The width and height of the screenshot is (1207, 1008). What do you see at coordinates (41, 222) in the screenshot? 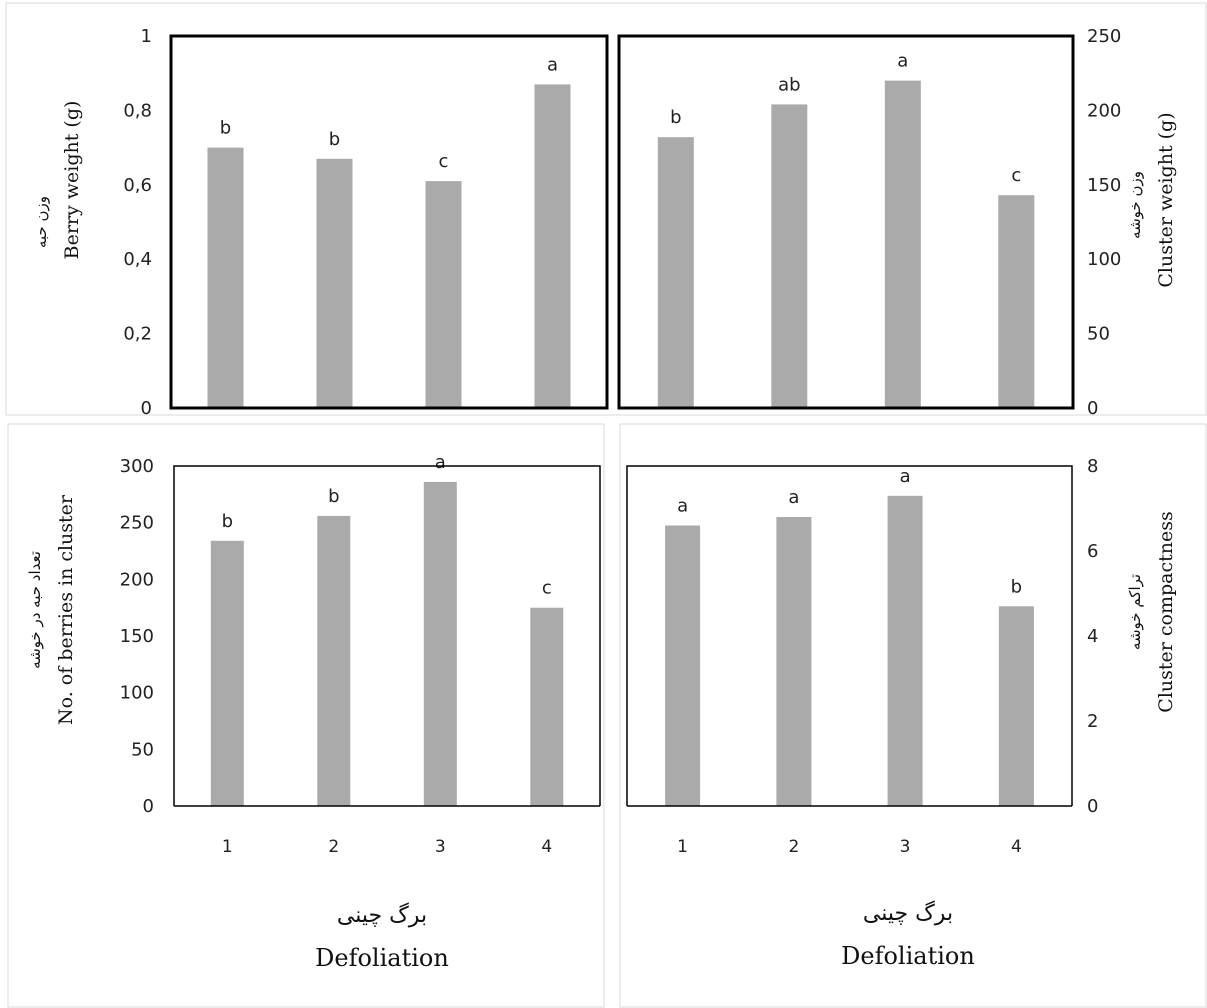
I see `y-axis-label-fa: وزن حبه` at bounding box center [41, 222].